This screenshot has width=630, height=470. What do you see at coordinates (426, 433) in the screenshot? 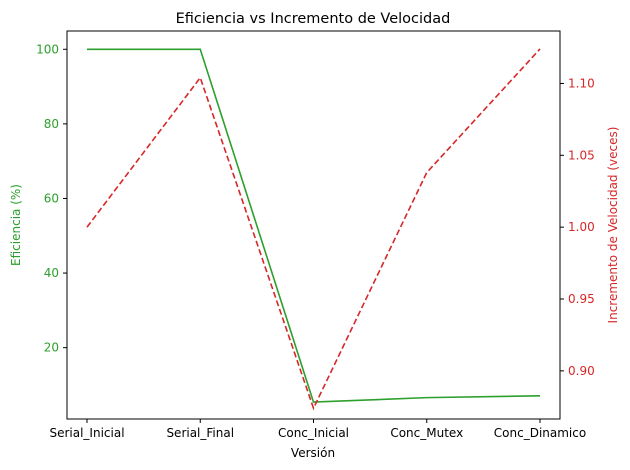
I see `x-tick-label: Conc_Mutex` at bounding box center [426, 433].